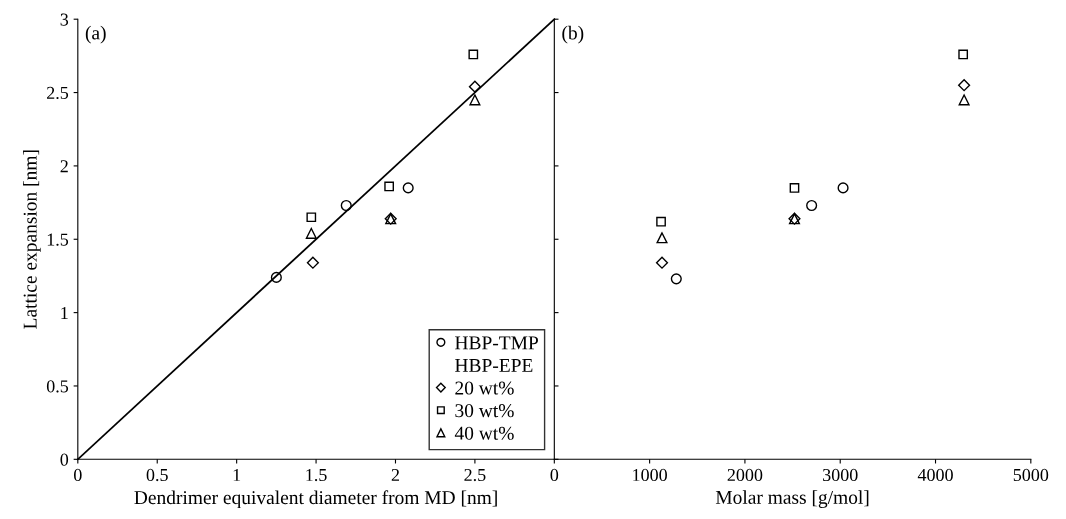 Image resolution: width=1066 pixels, height=519 pixels. What do you see at coordinates (64, 166) in the screenshot?
I see `y-tick-label: 2` at bounding box center [64, 166].